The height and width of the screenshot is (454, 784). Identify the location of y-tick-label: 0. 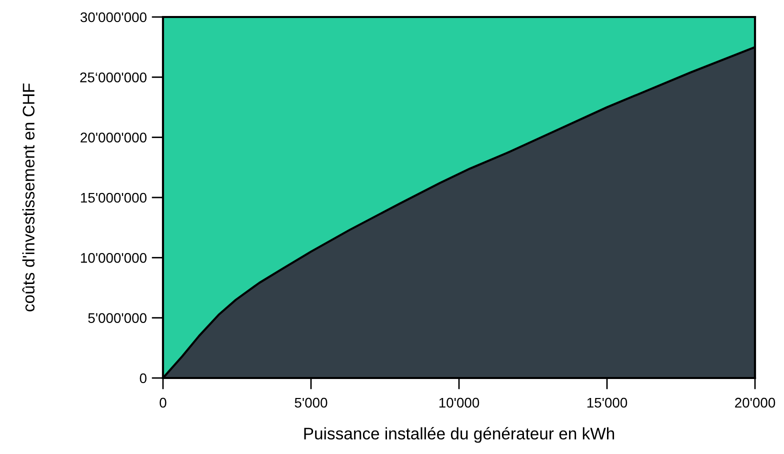
(143, 378).